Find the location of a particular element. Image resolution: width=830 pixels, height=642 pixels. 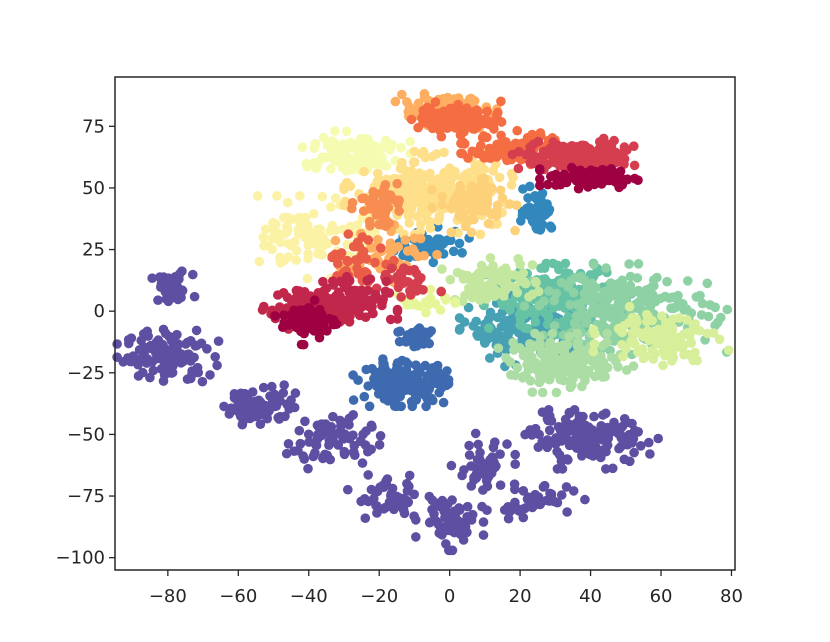

x-tick-label: 20 is located at coordinates (520, 596).